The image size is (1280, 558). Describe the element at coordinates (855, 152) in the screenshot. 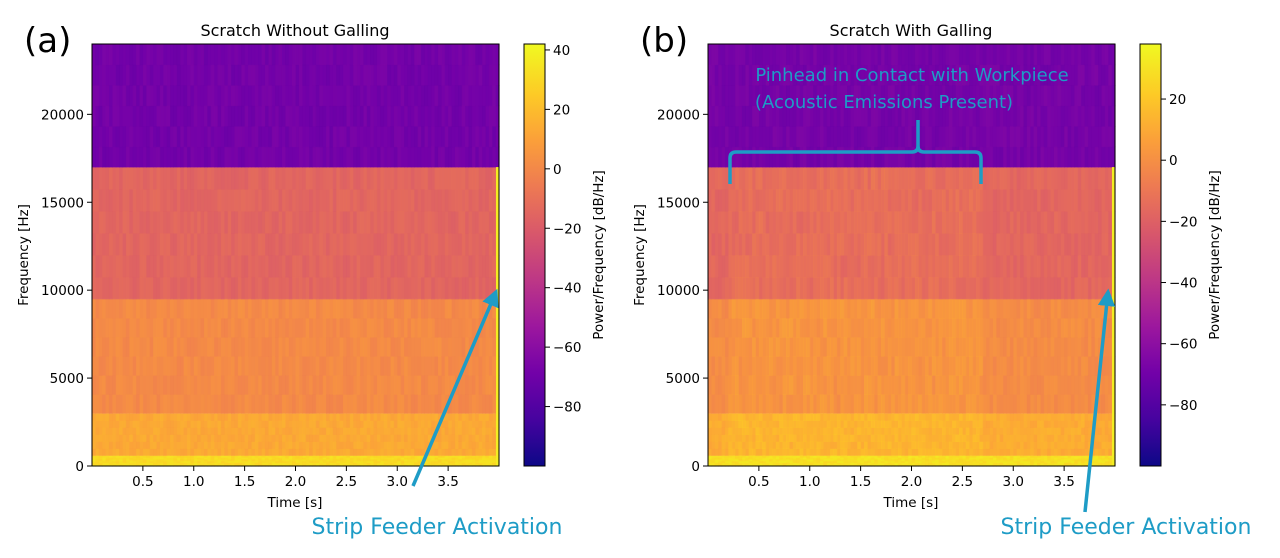

I see `contact-brace` at that location.